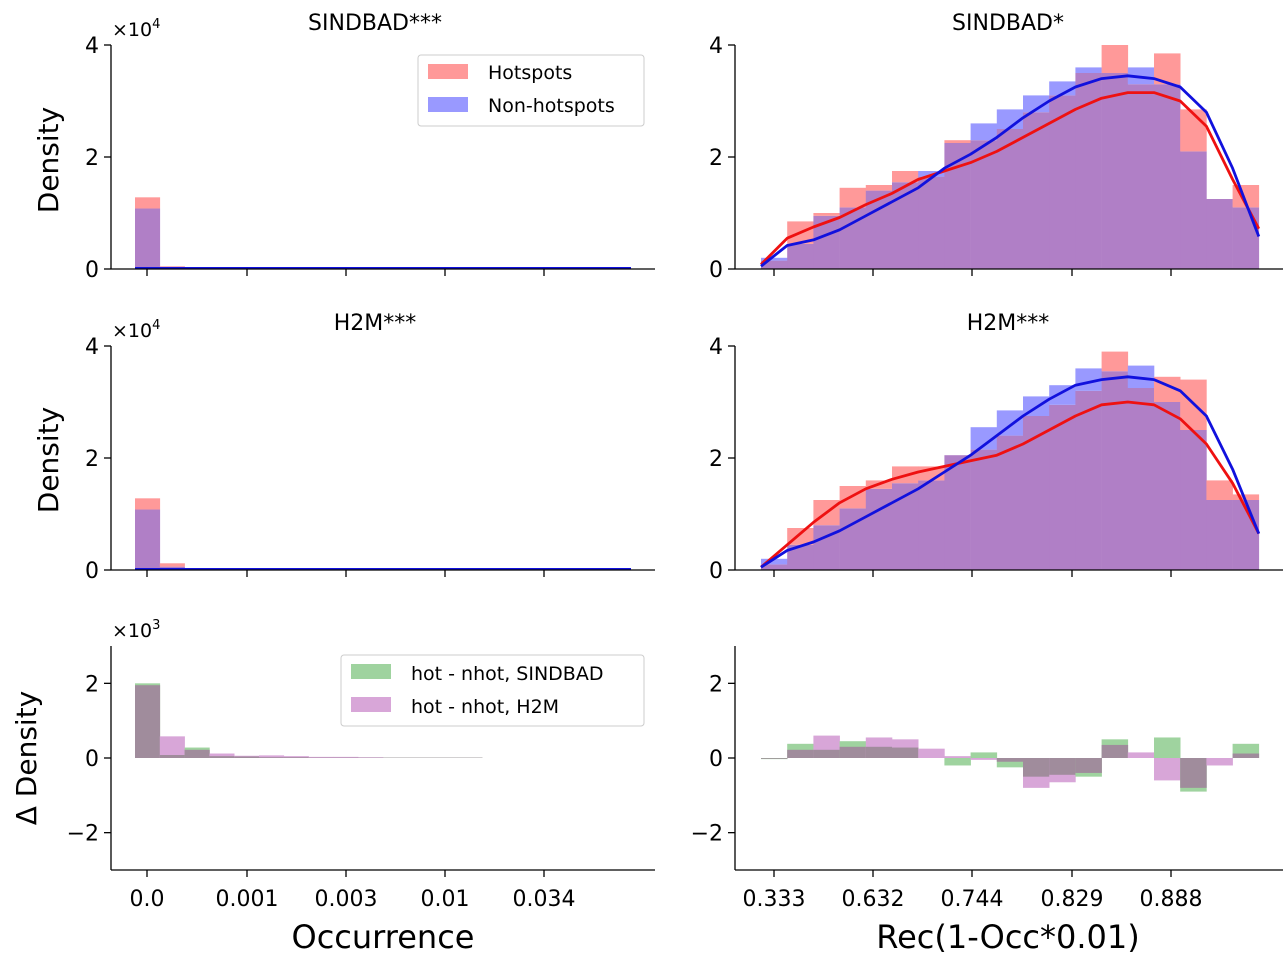 The width and height of the screenshot is (1283, 957). I want to click on legend-label-nonhotspots: Non-hotspots, so click(551, 106).